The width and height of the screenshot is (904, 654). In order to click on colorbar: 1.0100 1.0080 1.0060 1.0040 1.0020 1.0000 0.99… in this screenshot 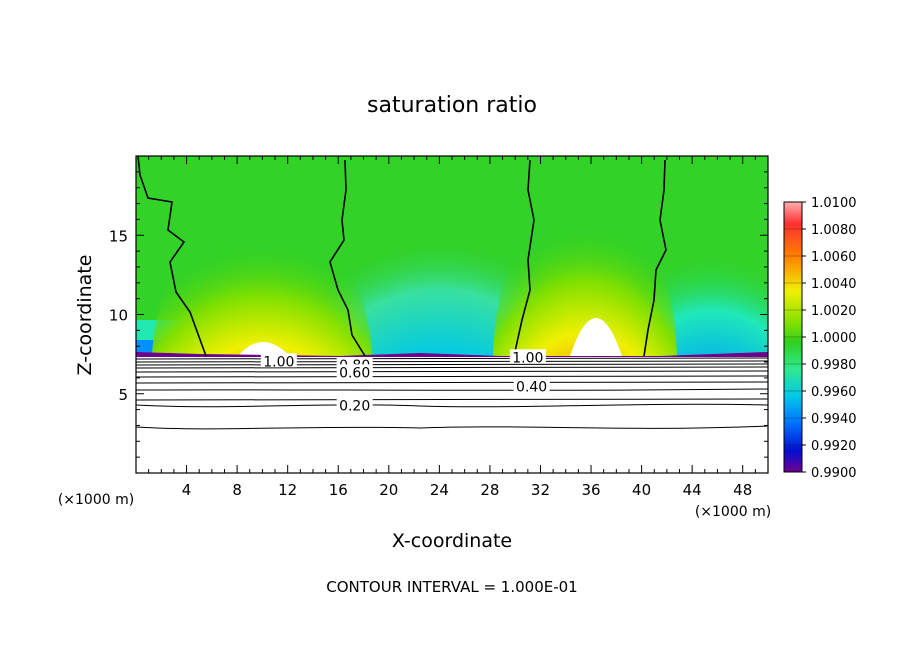, I will do `click(820, 338)`.